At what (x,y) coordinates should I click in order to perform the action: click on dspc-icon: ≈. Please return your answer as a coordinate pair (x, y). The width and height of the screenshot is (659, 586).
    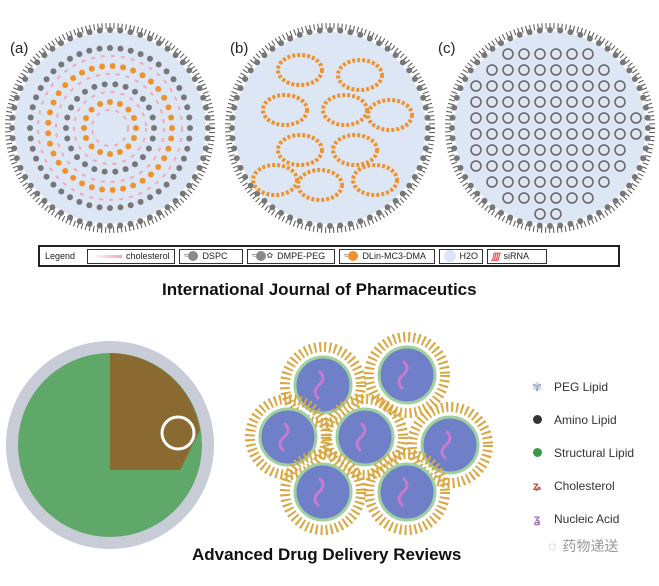
    Looking at the image, I should click on (191, 256).